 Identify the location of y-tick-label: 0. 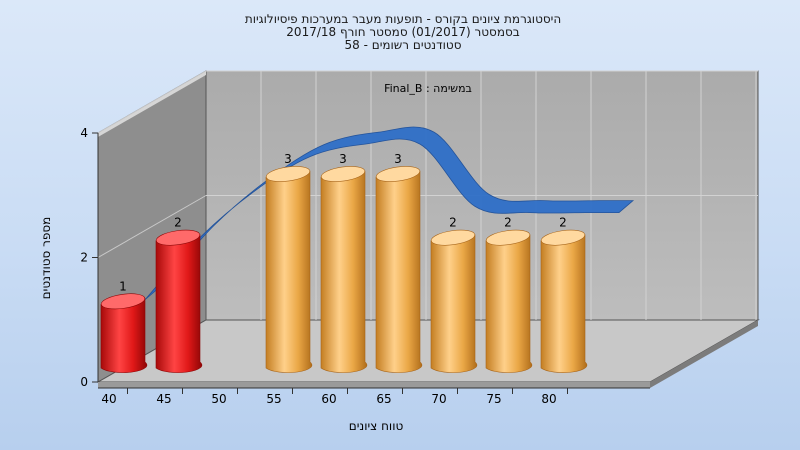
(84, 382).